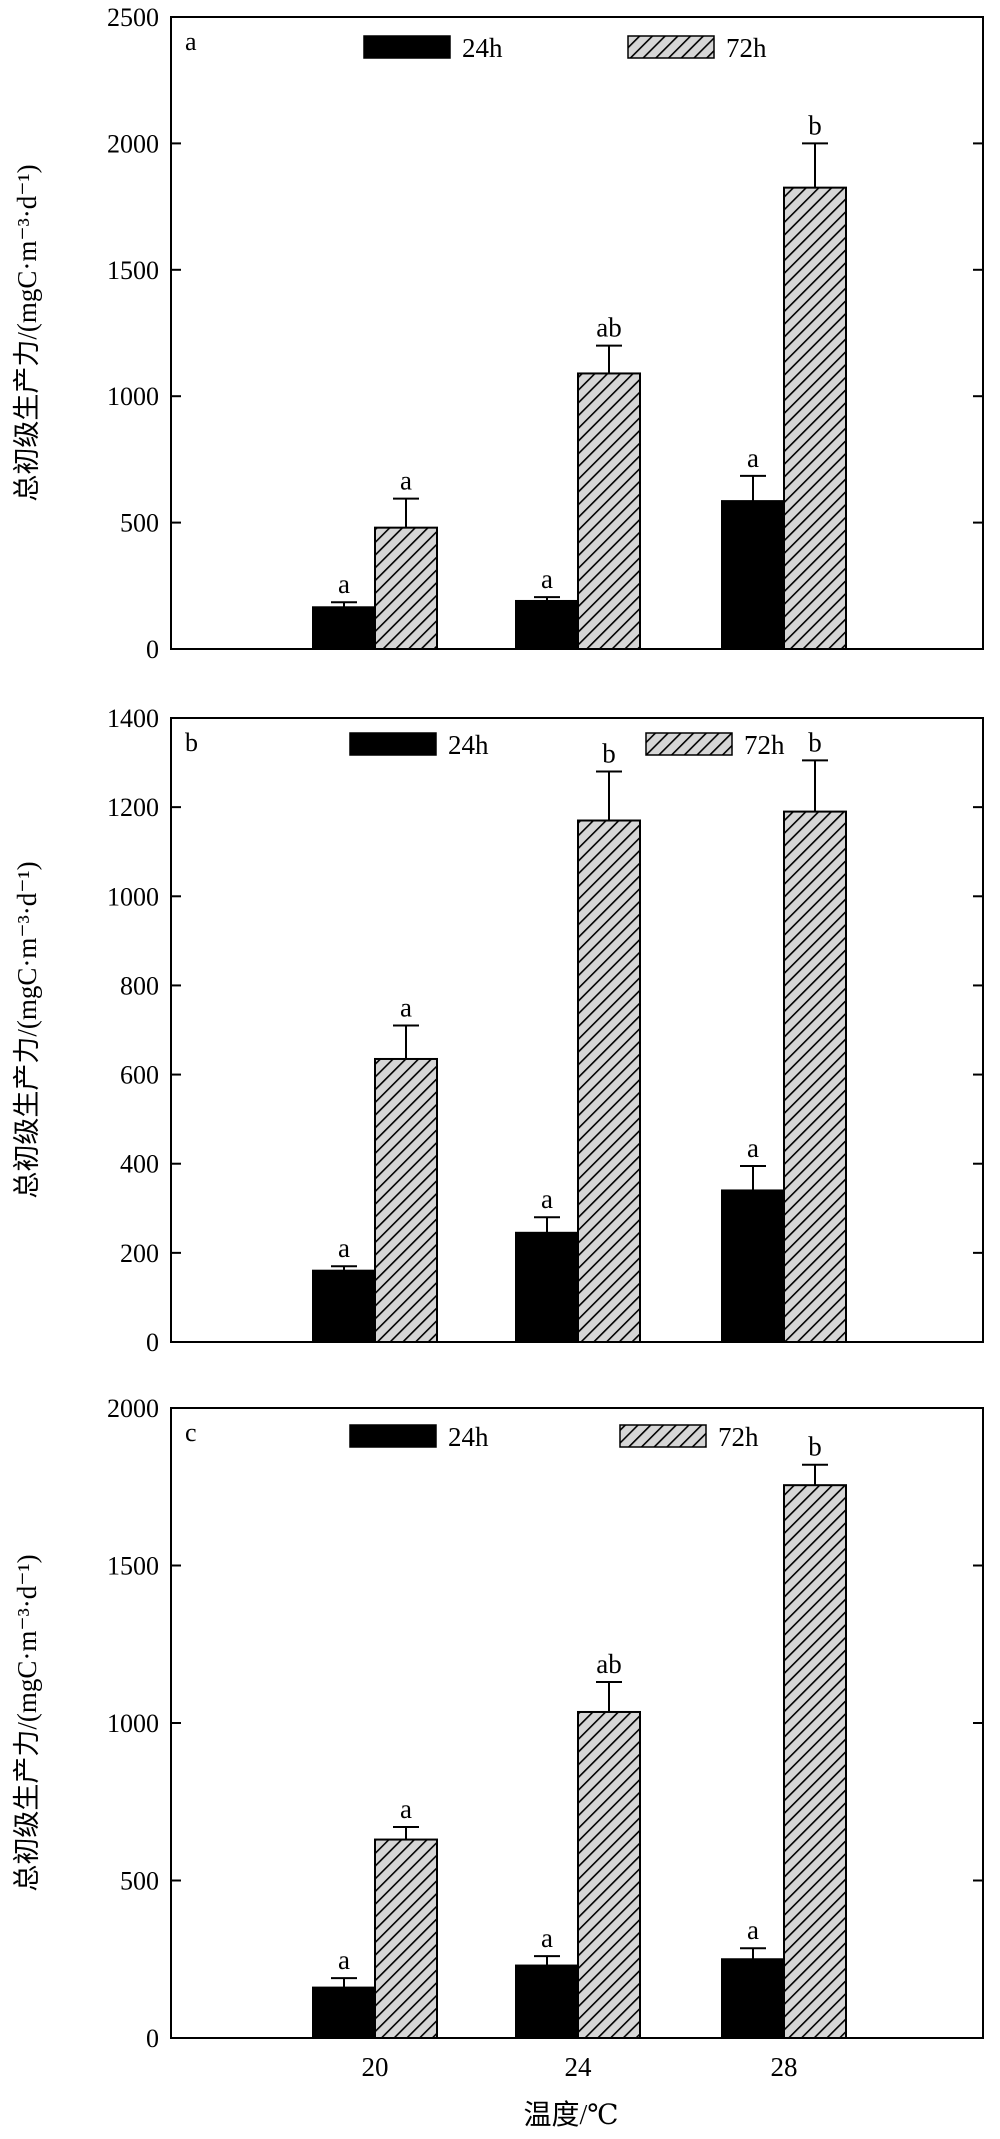  Describe the element at coordinates (139, 985) in the screenshot. I see `y-tick-label: 800` at that location.